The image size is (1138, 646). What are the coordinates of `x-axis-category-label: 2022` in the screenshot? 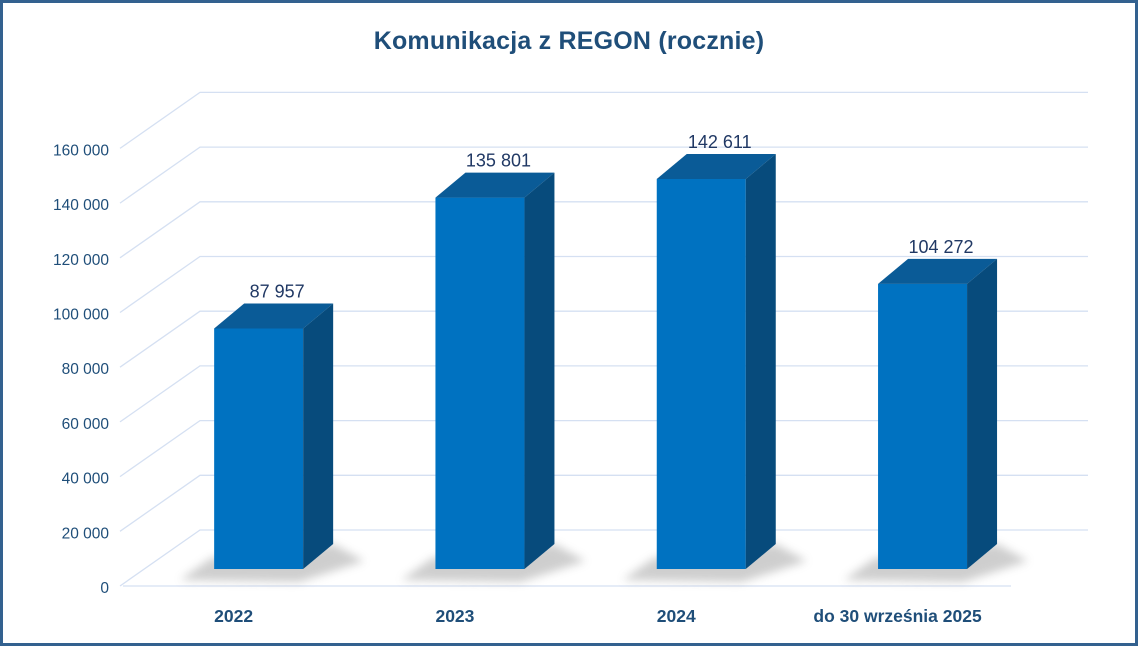 It's located at (233, 616).